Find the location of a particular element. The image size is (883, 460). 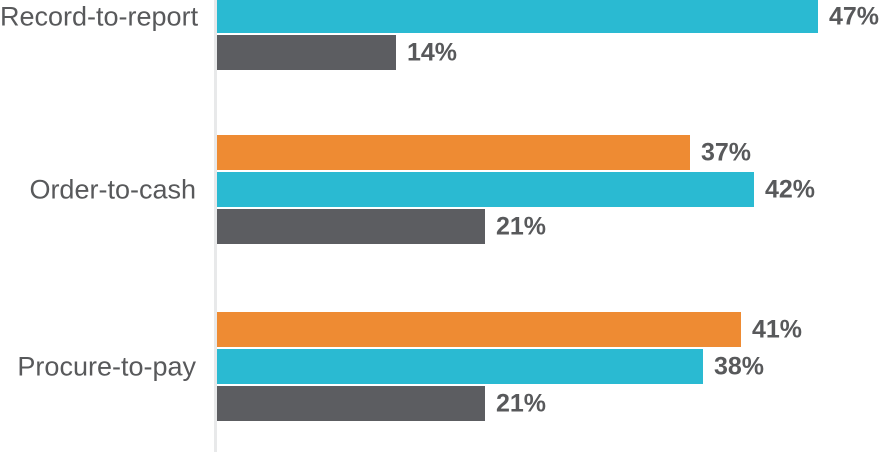

value-label: 14% is located at coordinates (432, 52).